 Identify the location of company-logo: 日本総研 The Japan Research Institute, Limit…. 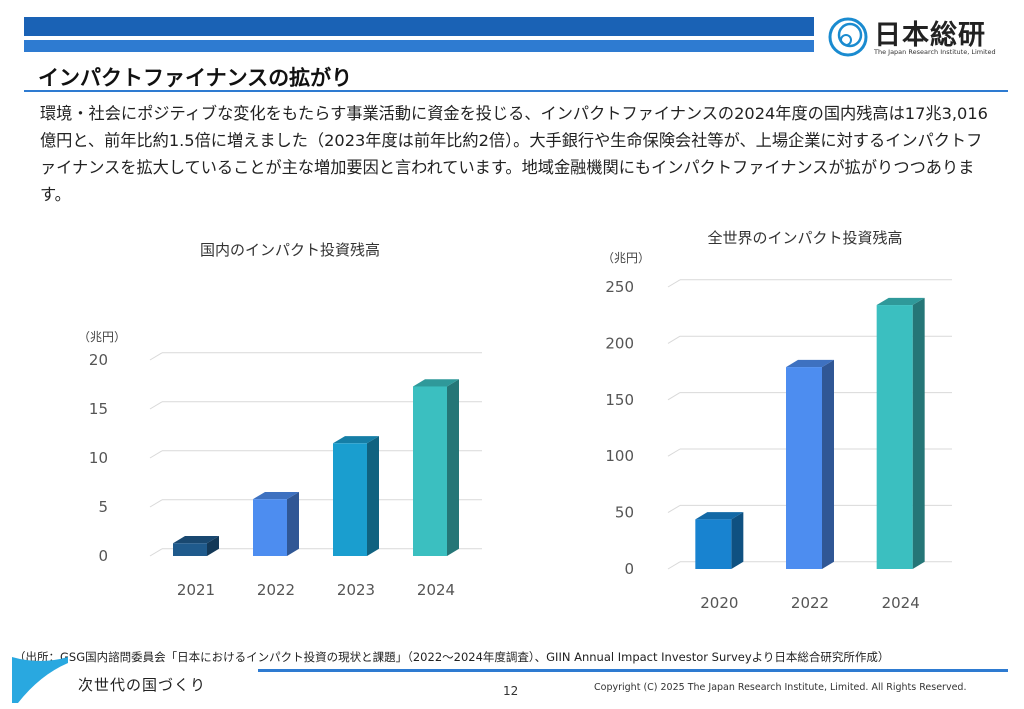
(918, 38).